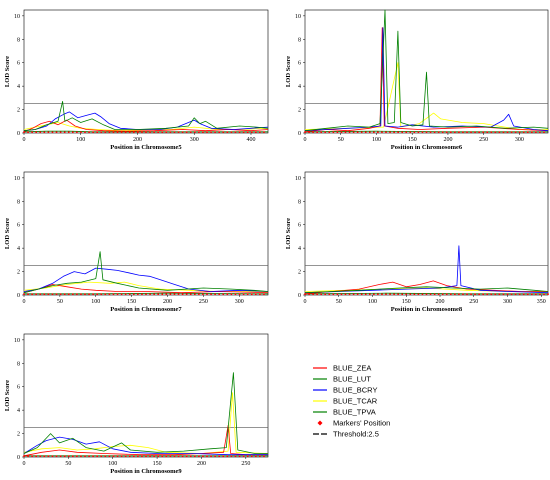 This screenshot has width=550, height=480. What do you see at coordinates (18, 388) in the screenshot?
I see `y-tick-label: 6` at bounding box center [18, 388].